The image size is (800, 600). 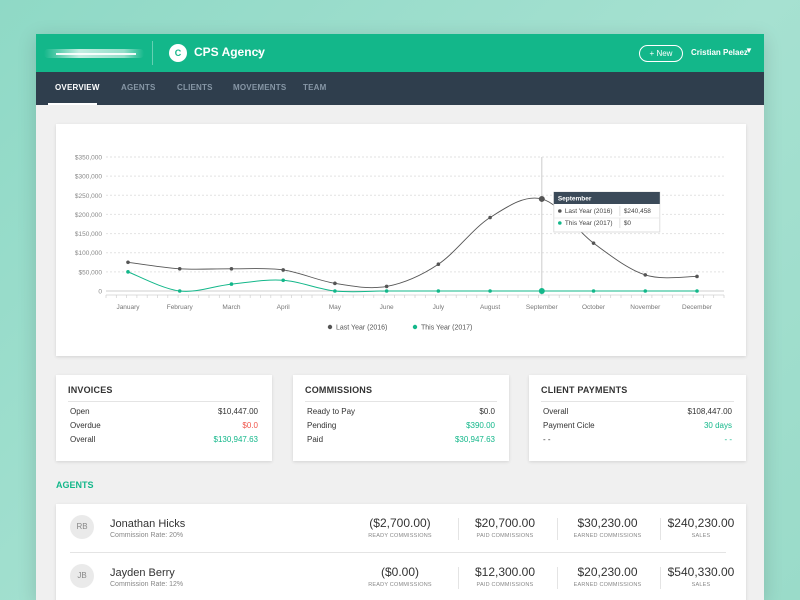 I want to click on metric-value: $20,230.00, so click(x=607, y=572).